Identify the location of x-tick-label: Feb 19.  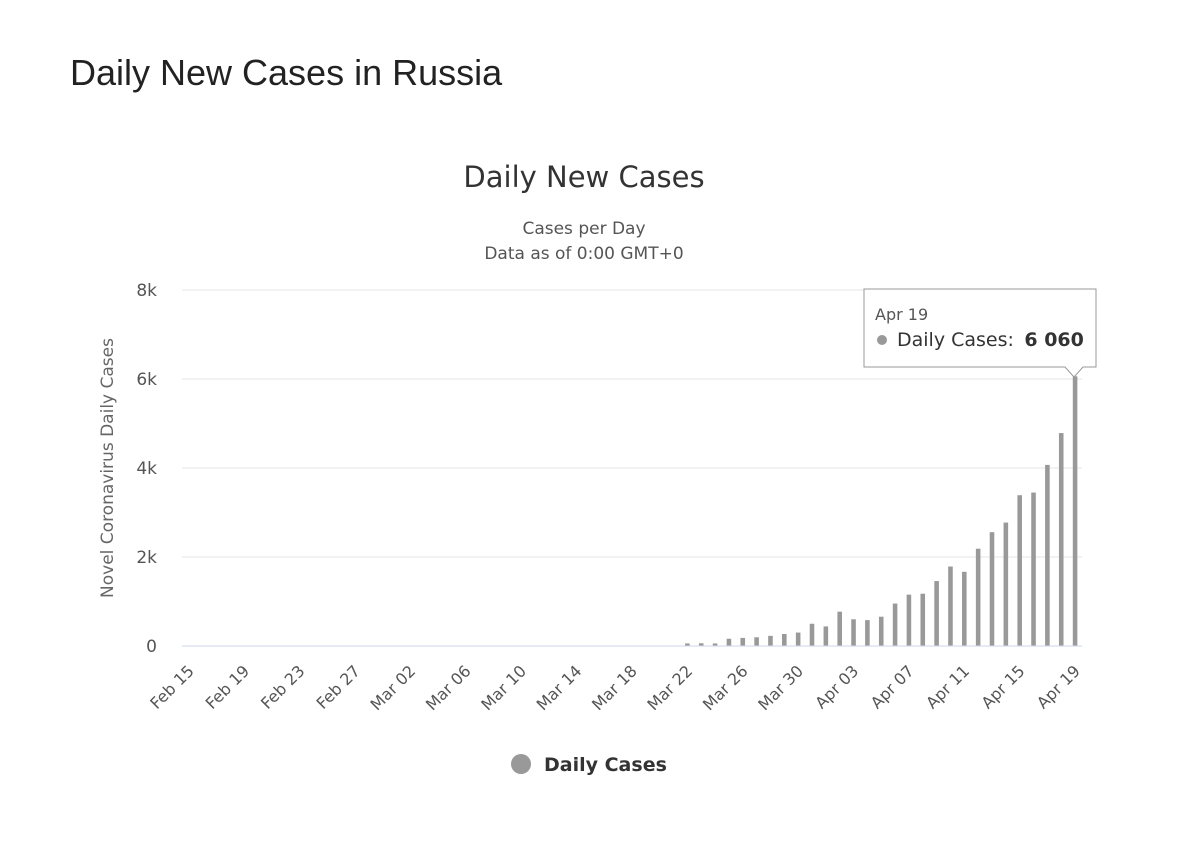
(227, 686).